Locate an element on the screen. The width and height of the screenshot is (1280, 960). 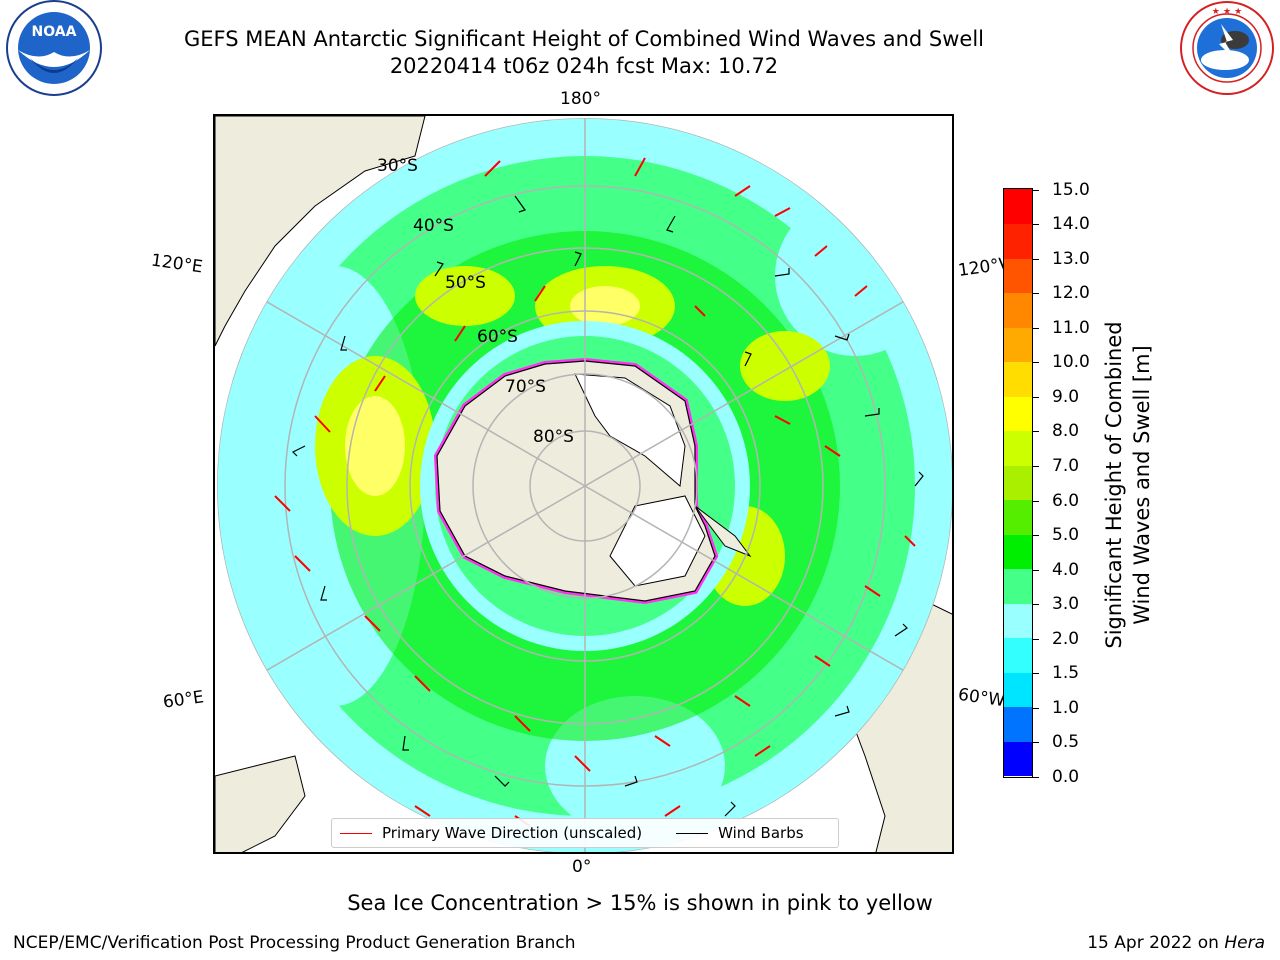
lon-label-120e: 120°E is located at coordinates (176, 264).